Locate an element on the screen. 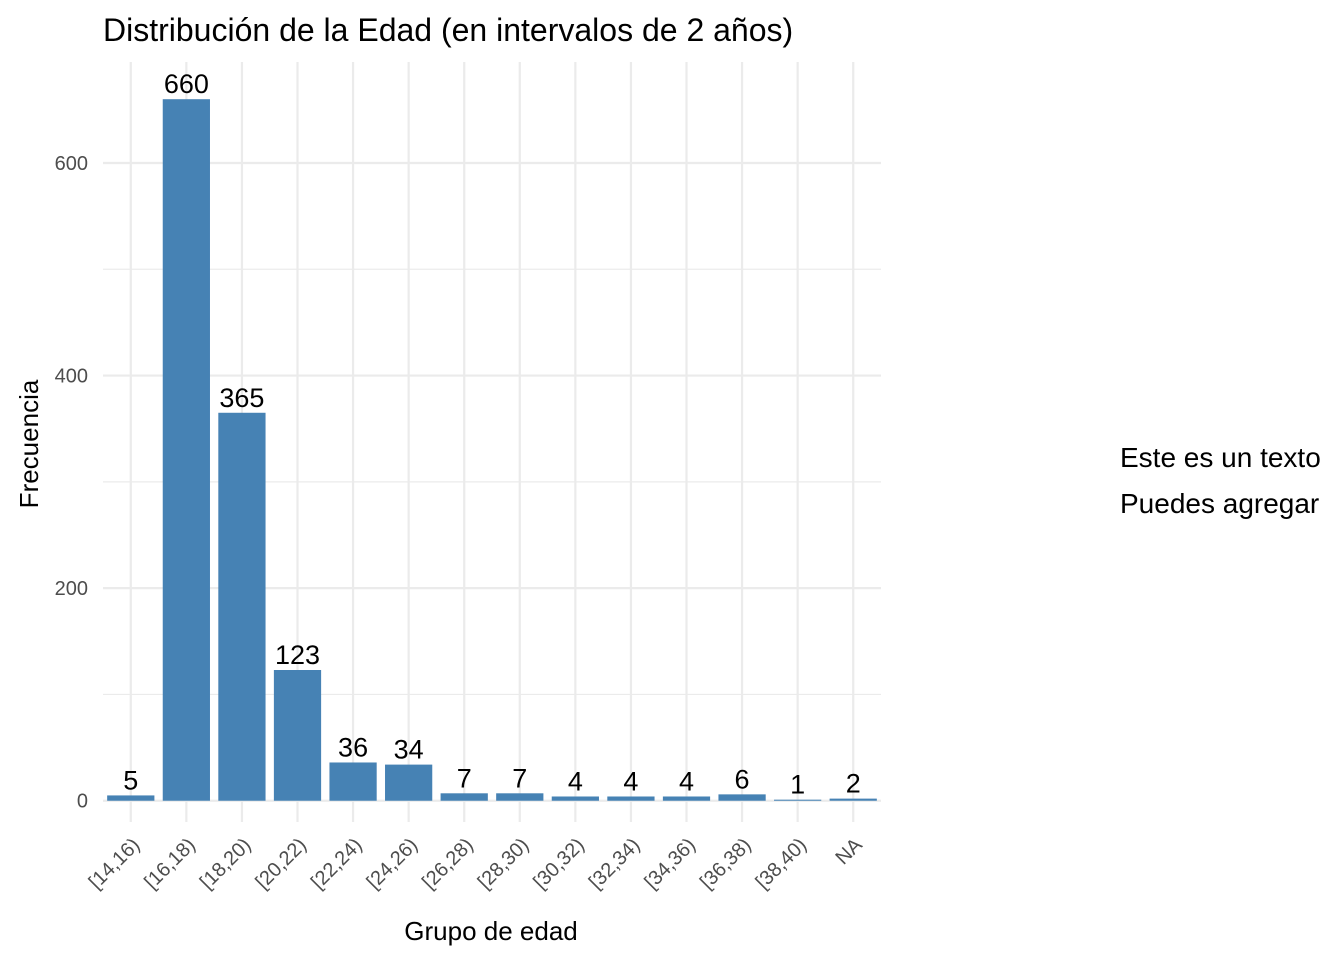  x-tick-label: [24,26) is located at coordinates (393, 864).